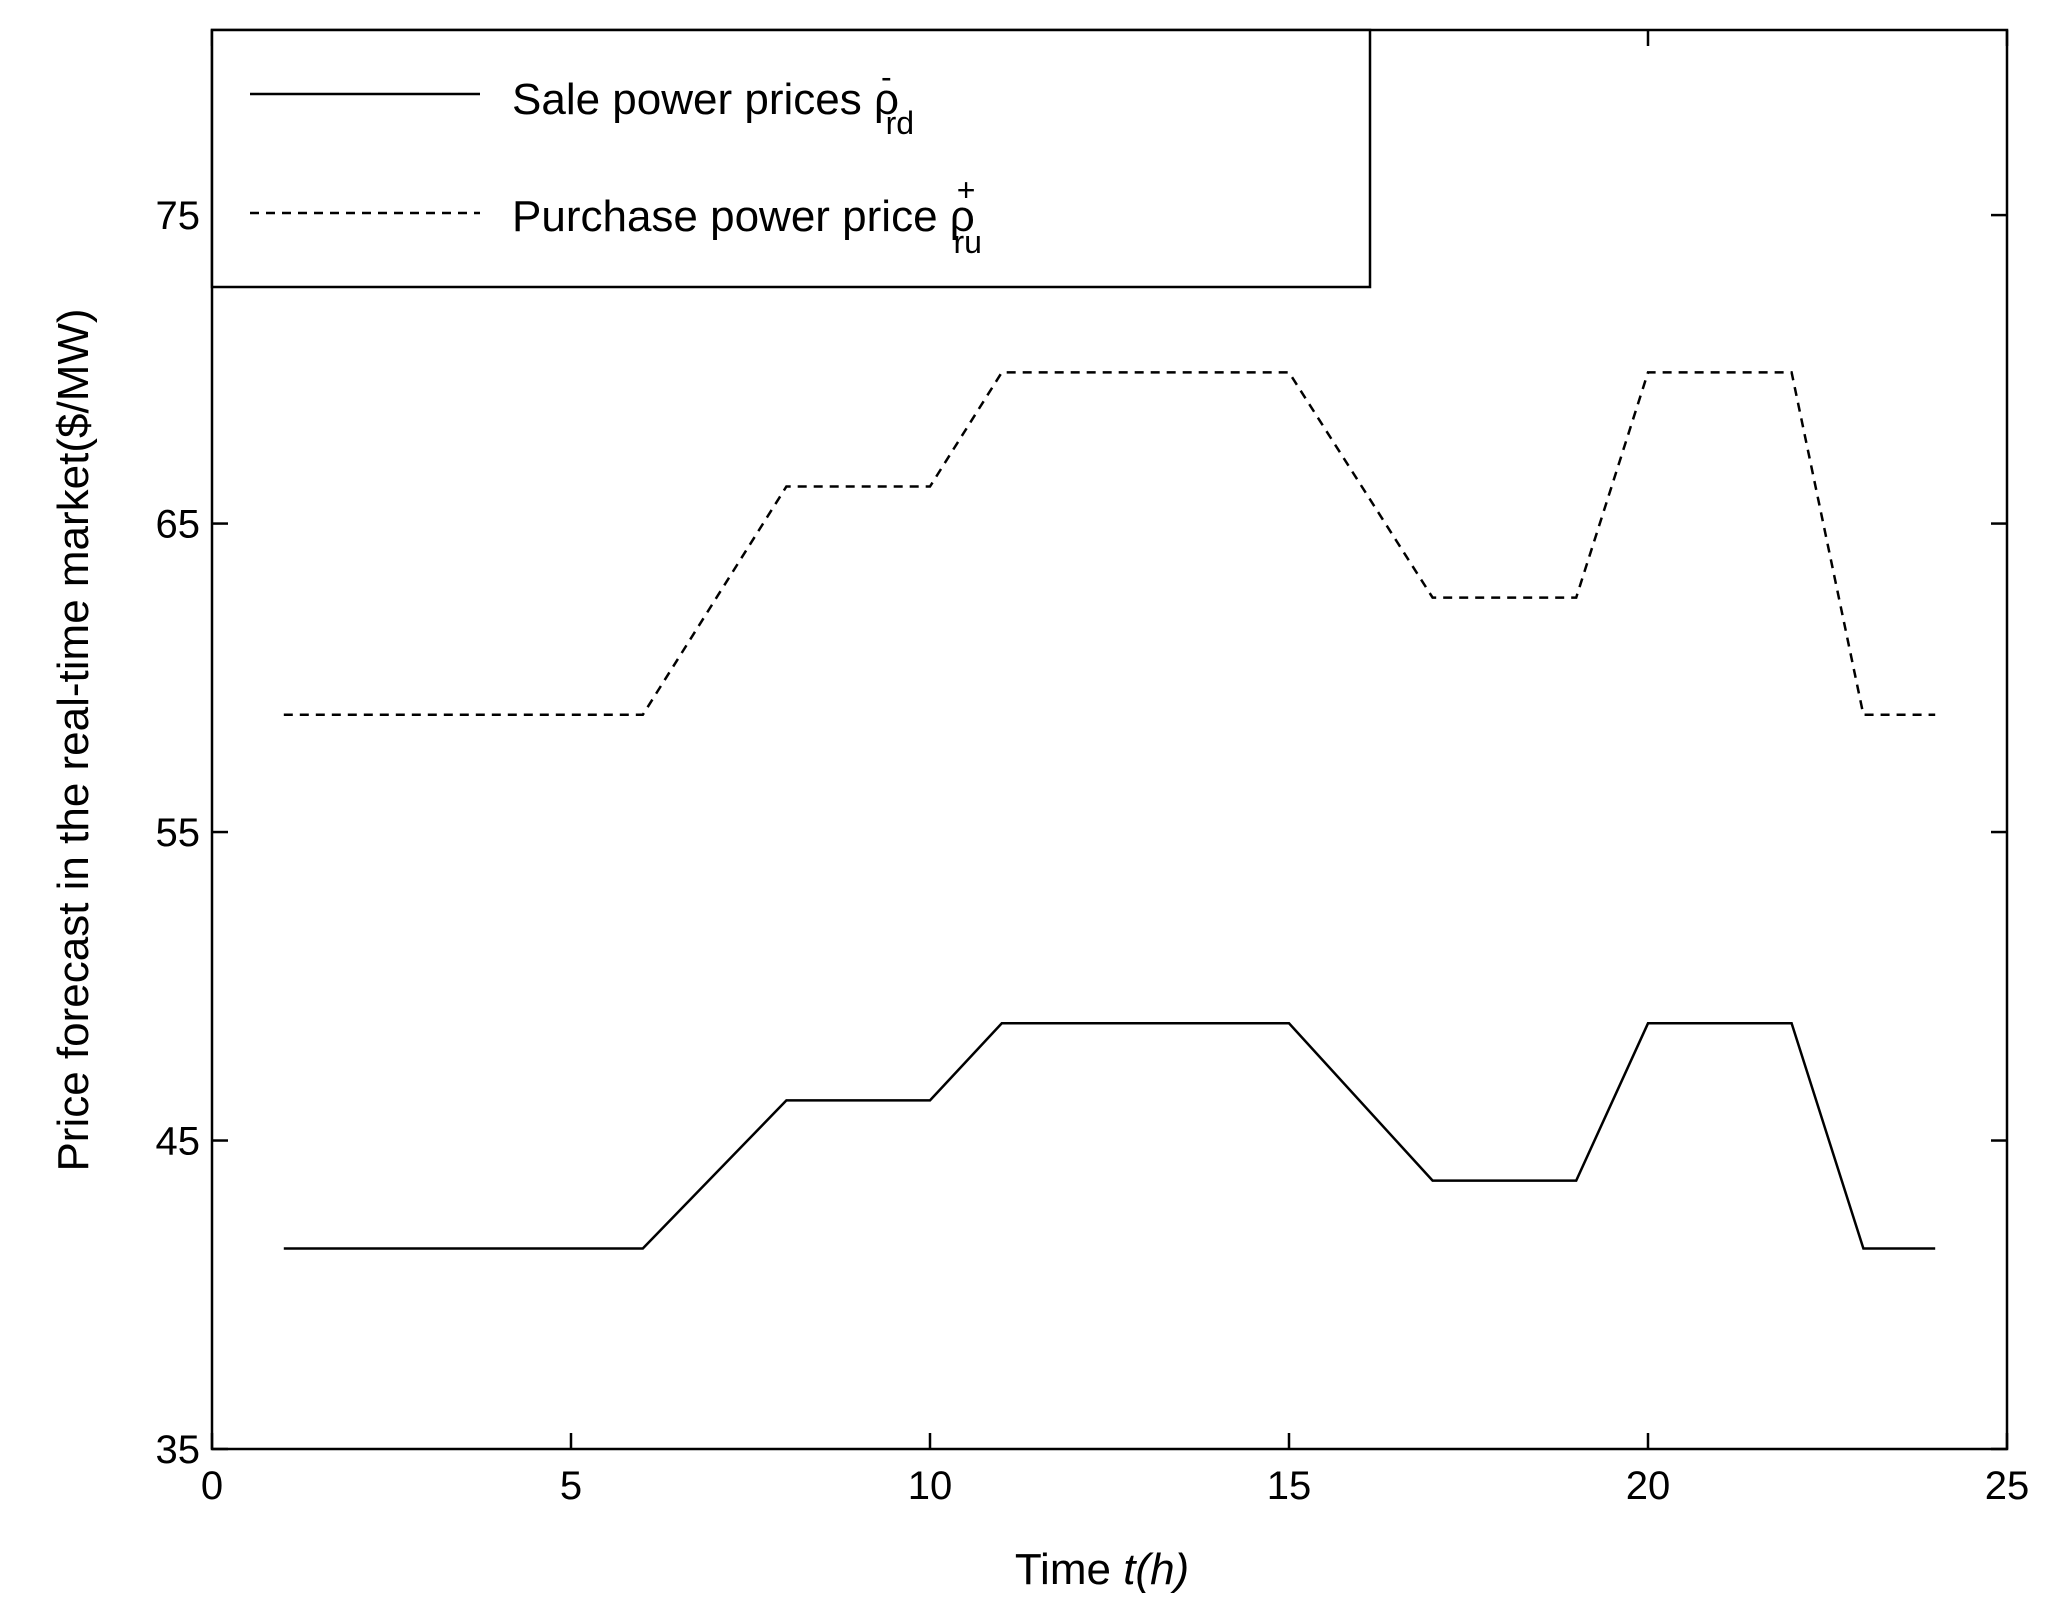  I want to click on x-tick-label-5: 25, so click(2007, 1486).